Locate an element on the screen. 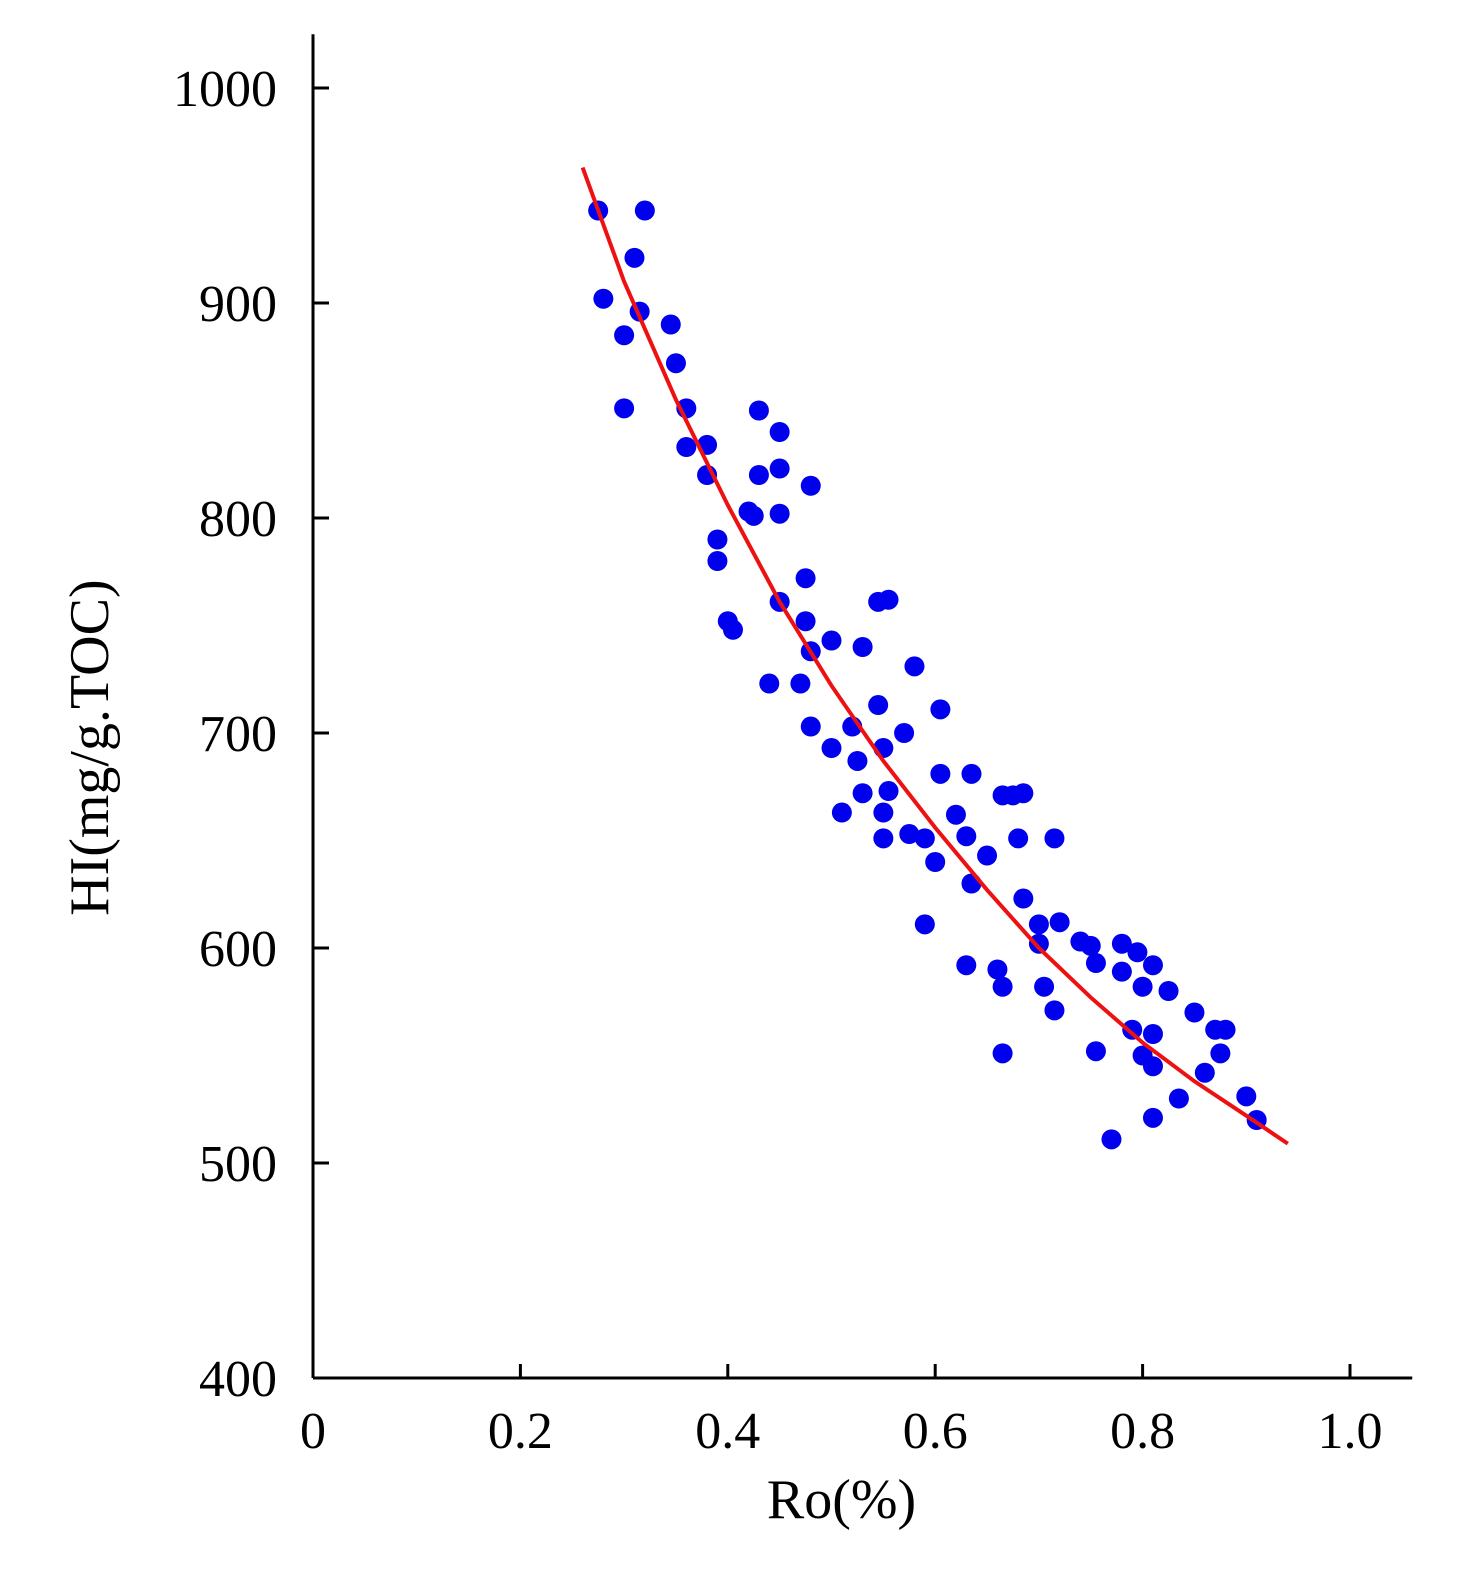  x-axis-title: Ro(%) is located at coordinates (841, 1500).